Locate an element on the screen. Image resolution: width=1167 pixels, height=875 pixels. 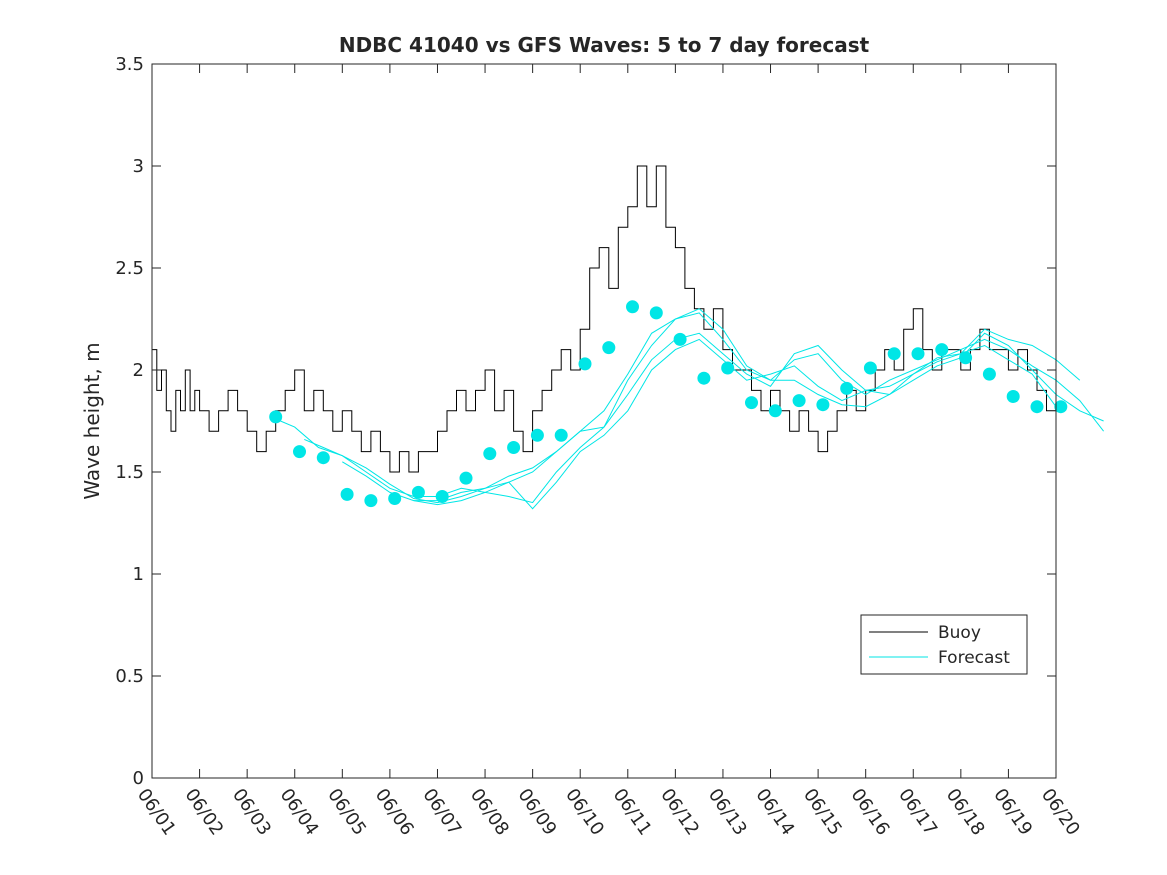
legend-box is located at coordinates (944, 644).